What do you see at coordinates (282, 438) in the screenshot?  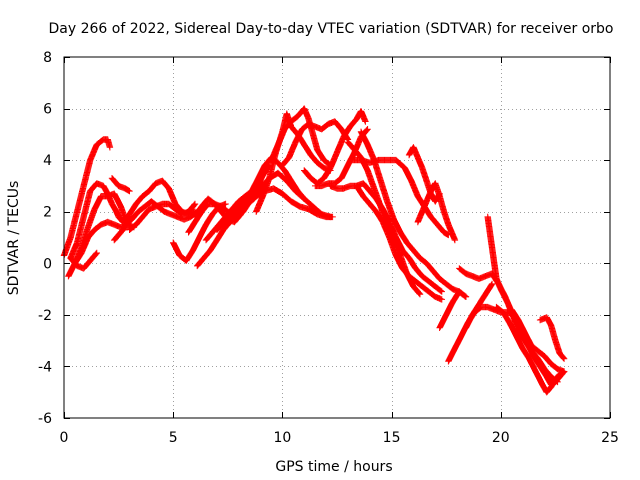 I see `x-tick-label: 10` at bounding box center [282, 438].